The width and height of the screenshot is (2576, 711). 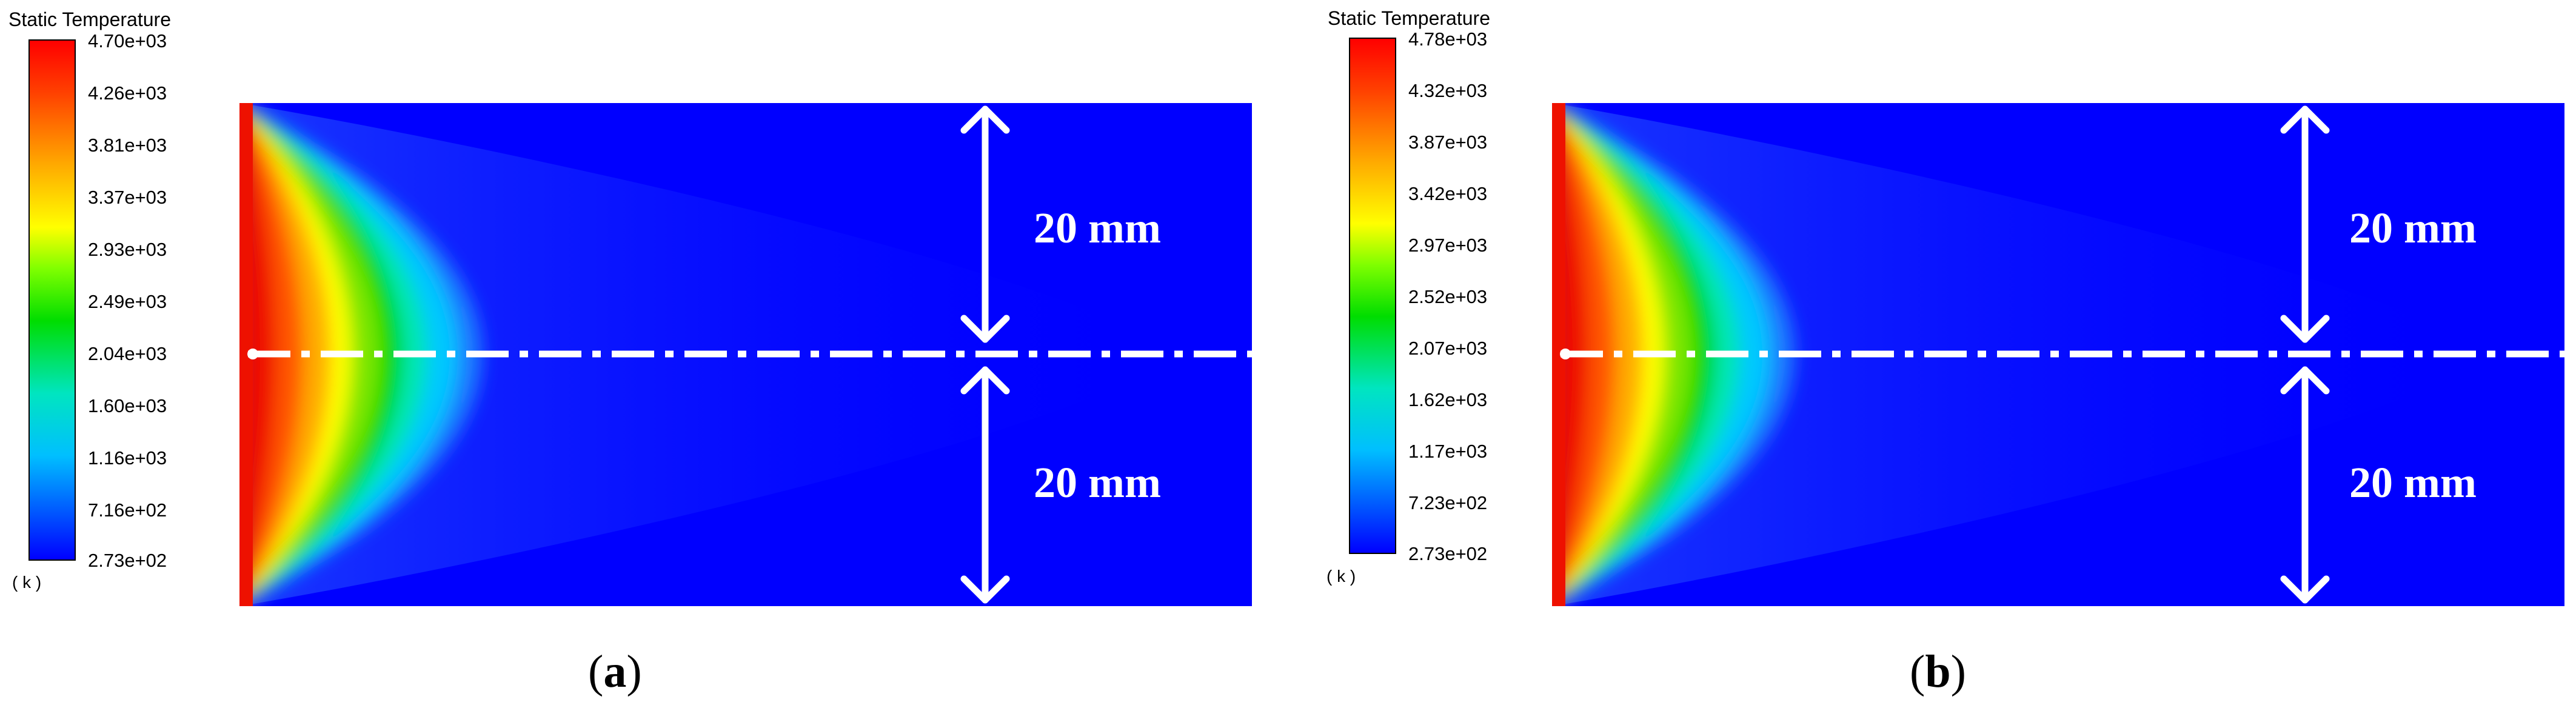 I want to click on tick-label: 1.62e+03, so click(x=1448, y=399).